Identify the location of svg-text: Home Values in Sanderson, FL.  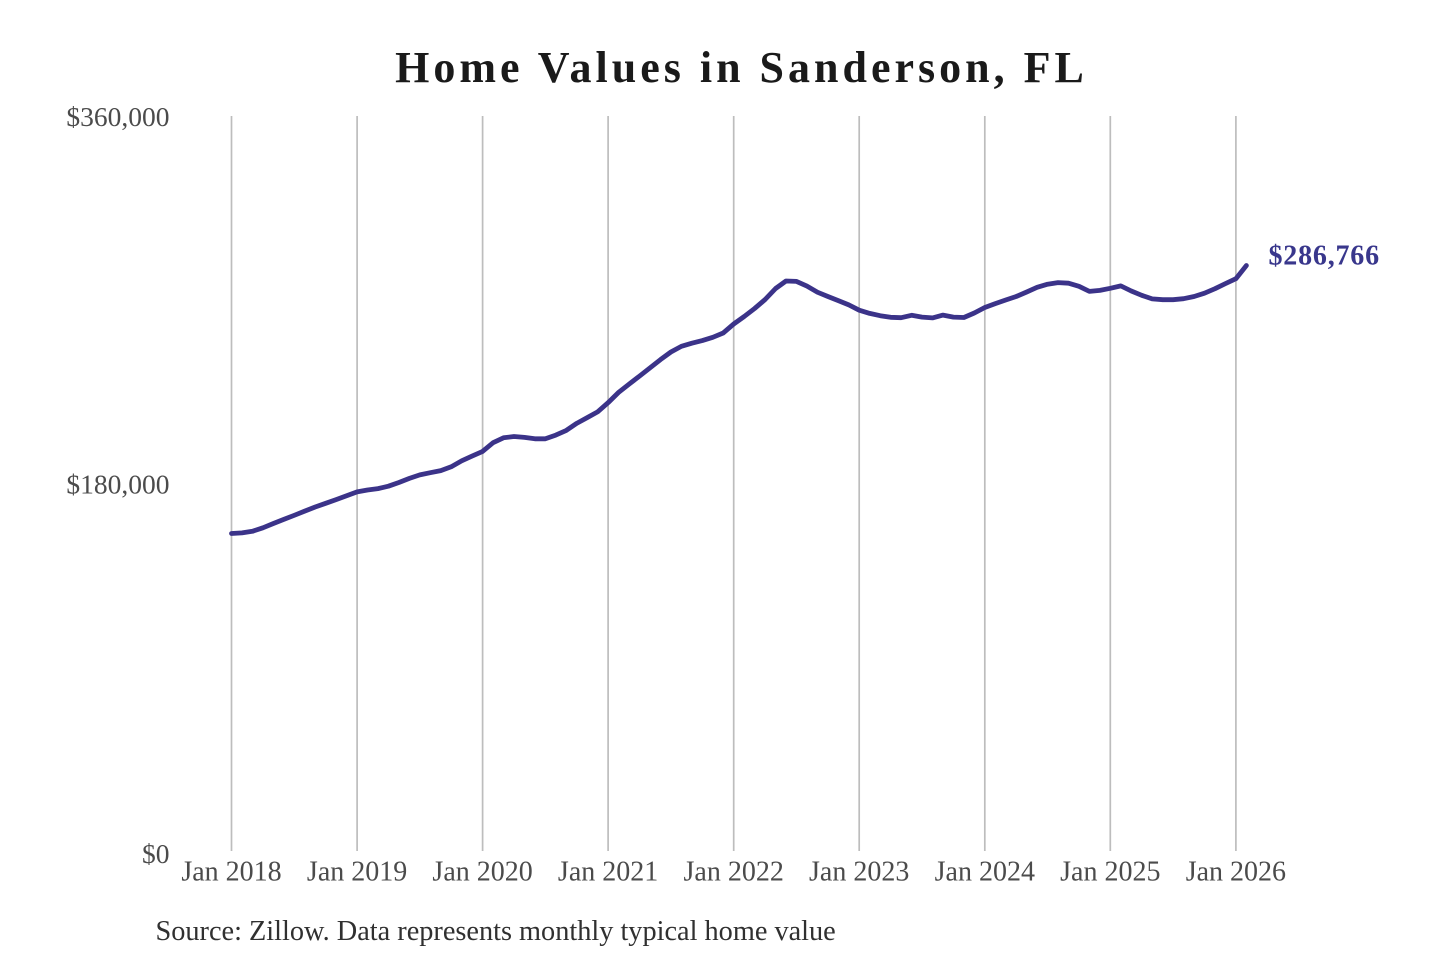
(741, 67).